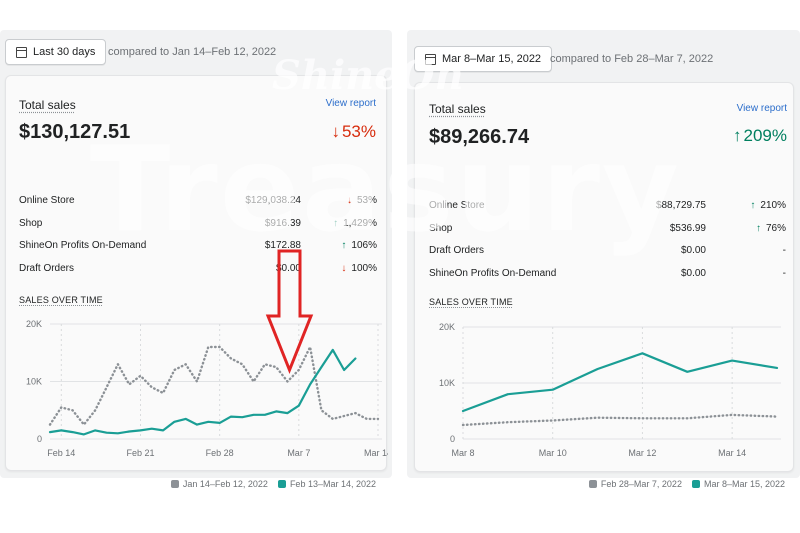 The image size is (800, 533). What do you see at coordinates (64, 52) in the screenshot?
I see `date-range-label: Last 30 days` at bounding box center [64, 52].